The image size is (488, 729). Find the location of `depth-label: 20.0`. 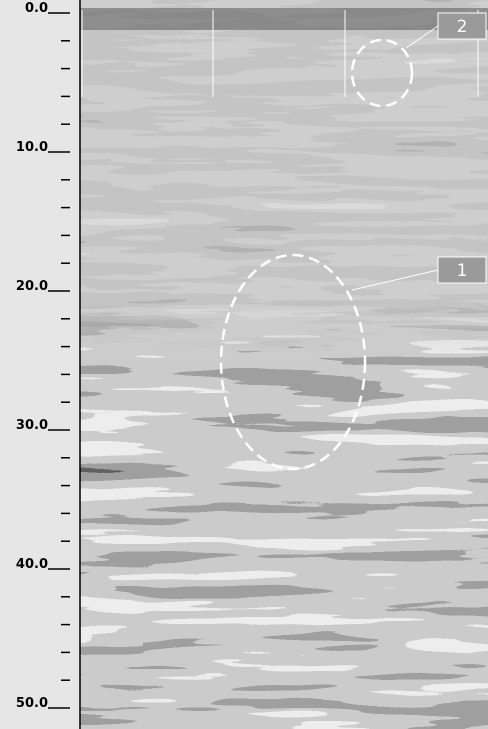

depth-label: 20.0 is located at coordinates (32, 286).